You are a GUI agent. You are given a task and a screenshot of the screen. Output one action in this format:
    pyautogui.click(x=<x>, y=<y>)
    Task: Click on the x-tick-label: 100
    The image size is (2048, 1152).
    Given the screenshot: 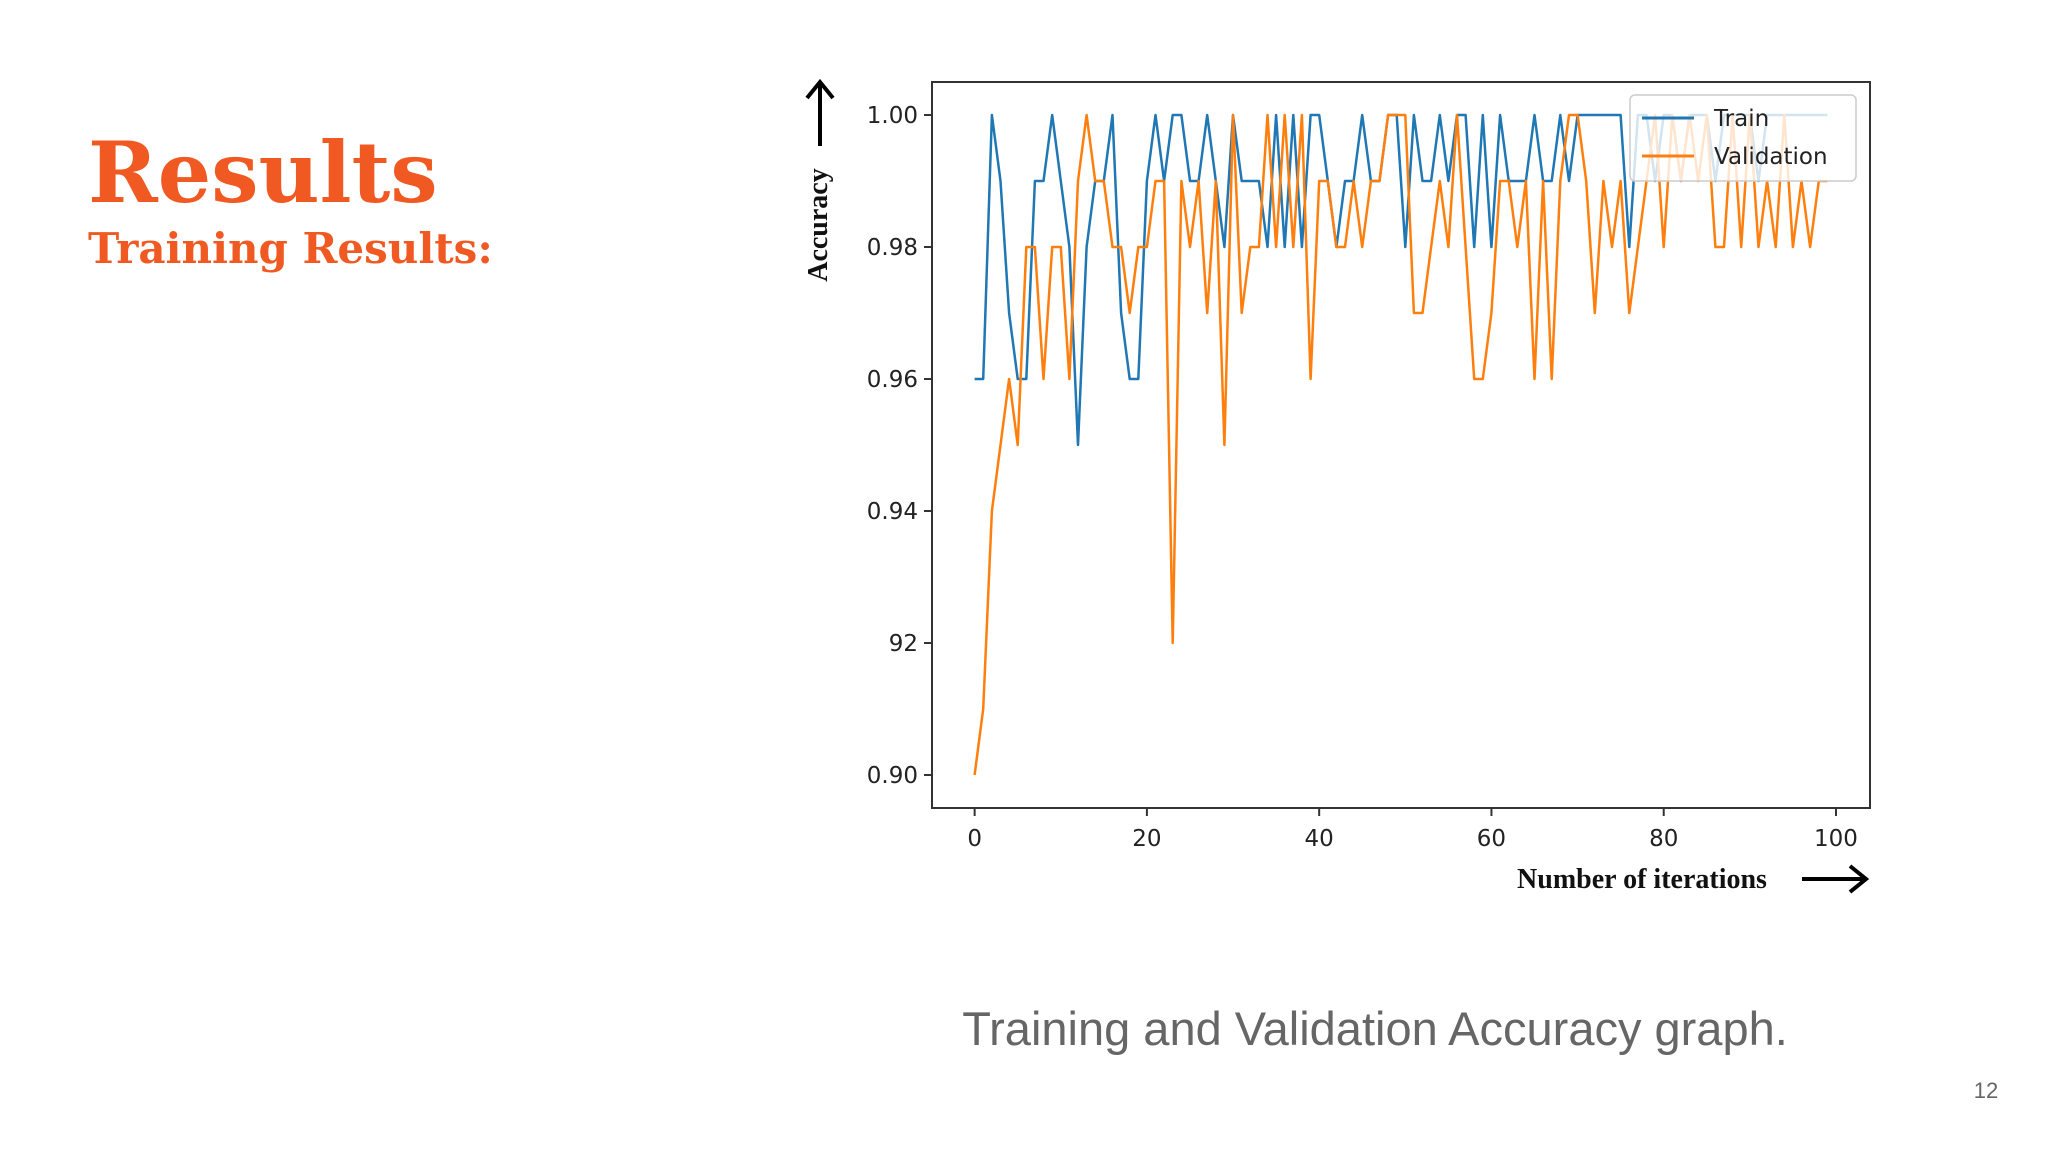 What is the action you would take?
    pyautogui.click(x=1836, y=839)
    